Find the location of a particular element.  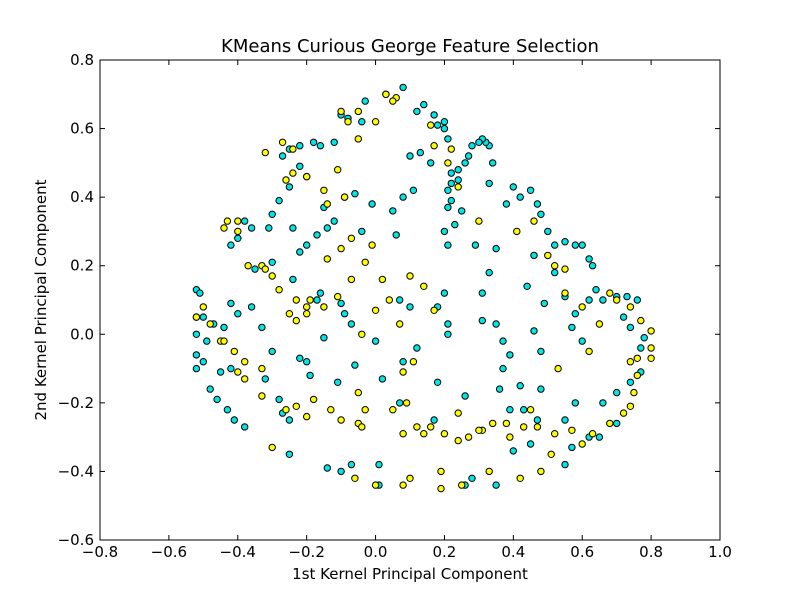

x-tick-label: 0.2 is located at coordinates (445, 552).